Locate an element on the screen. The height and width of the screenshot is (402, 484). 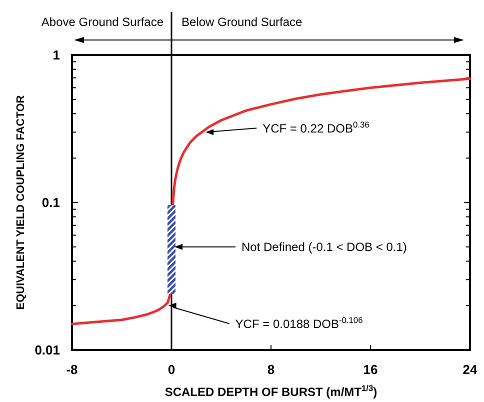
y-tick-label: 1 is located at coordinates (56, 55).